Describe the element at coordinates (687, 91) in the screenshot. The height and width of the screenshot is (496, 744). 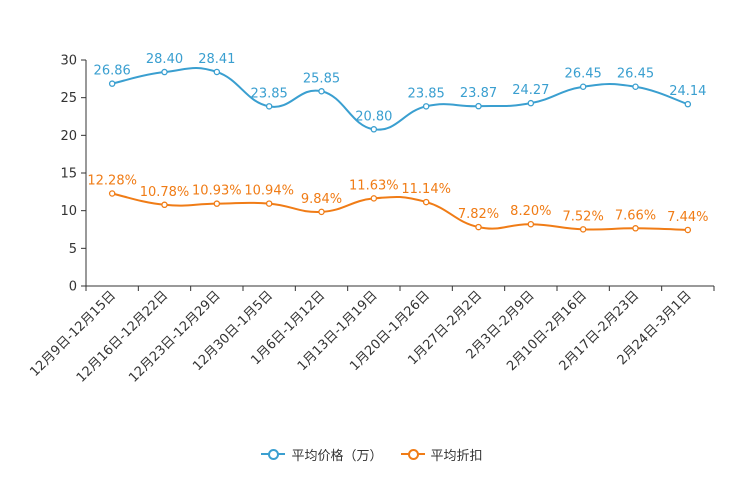
I see `data-label-0-11: 24.14` at that location.